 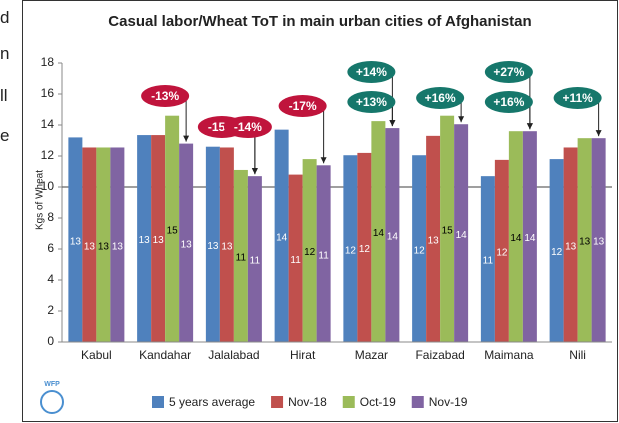 I want to click on annotation: +16%, so click(x=440, y=98).